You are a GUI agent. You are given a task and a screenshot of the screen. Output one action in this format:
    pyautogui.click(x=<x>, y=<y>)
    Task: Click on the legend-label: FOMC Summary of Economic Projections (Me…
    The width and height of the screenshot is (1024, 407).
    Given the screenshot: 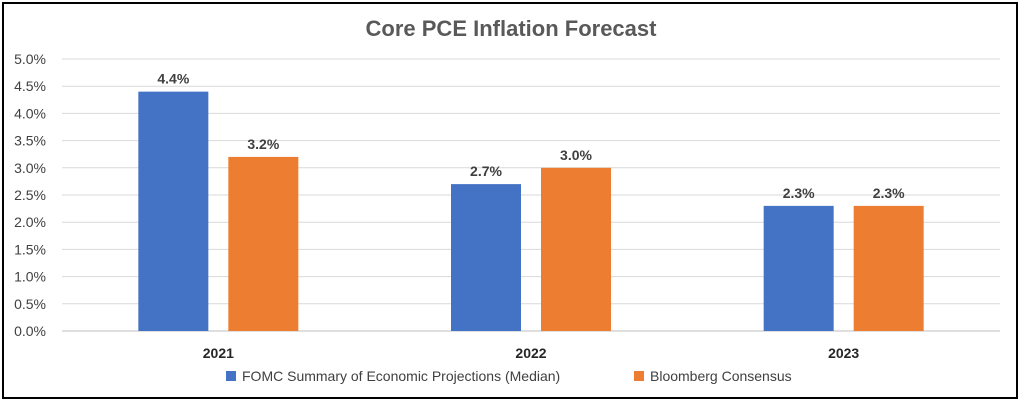 What is the action you would take?
    pyautogui.click(x=401, y=376)
    